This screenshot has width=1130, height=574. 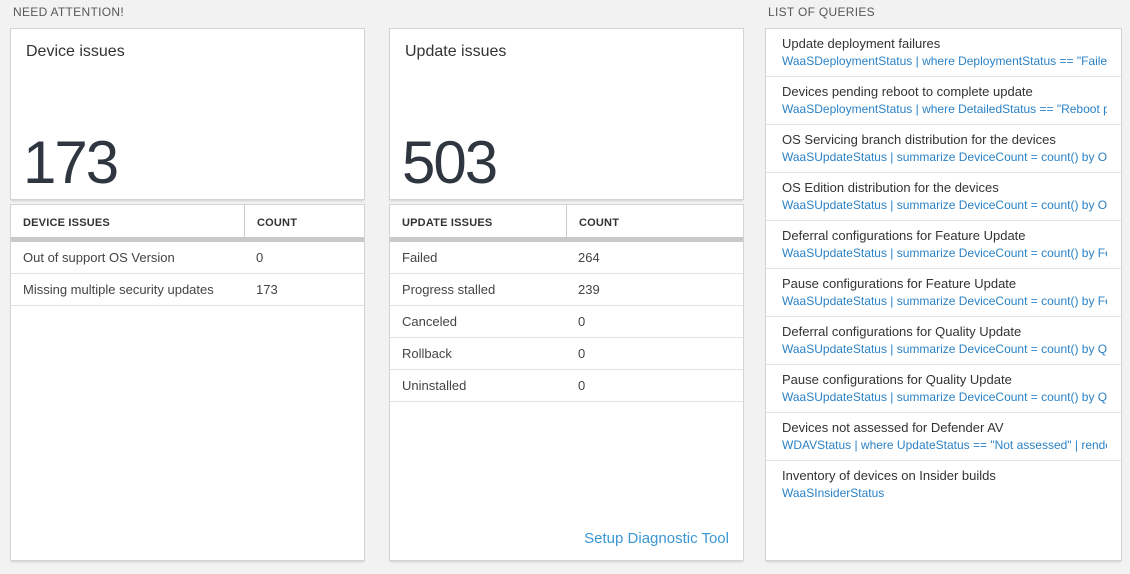 I want to click on table-row: Out of support OS Version 0, so click(x=187, y=258).